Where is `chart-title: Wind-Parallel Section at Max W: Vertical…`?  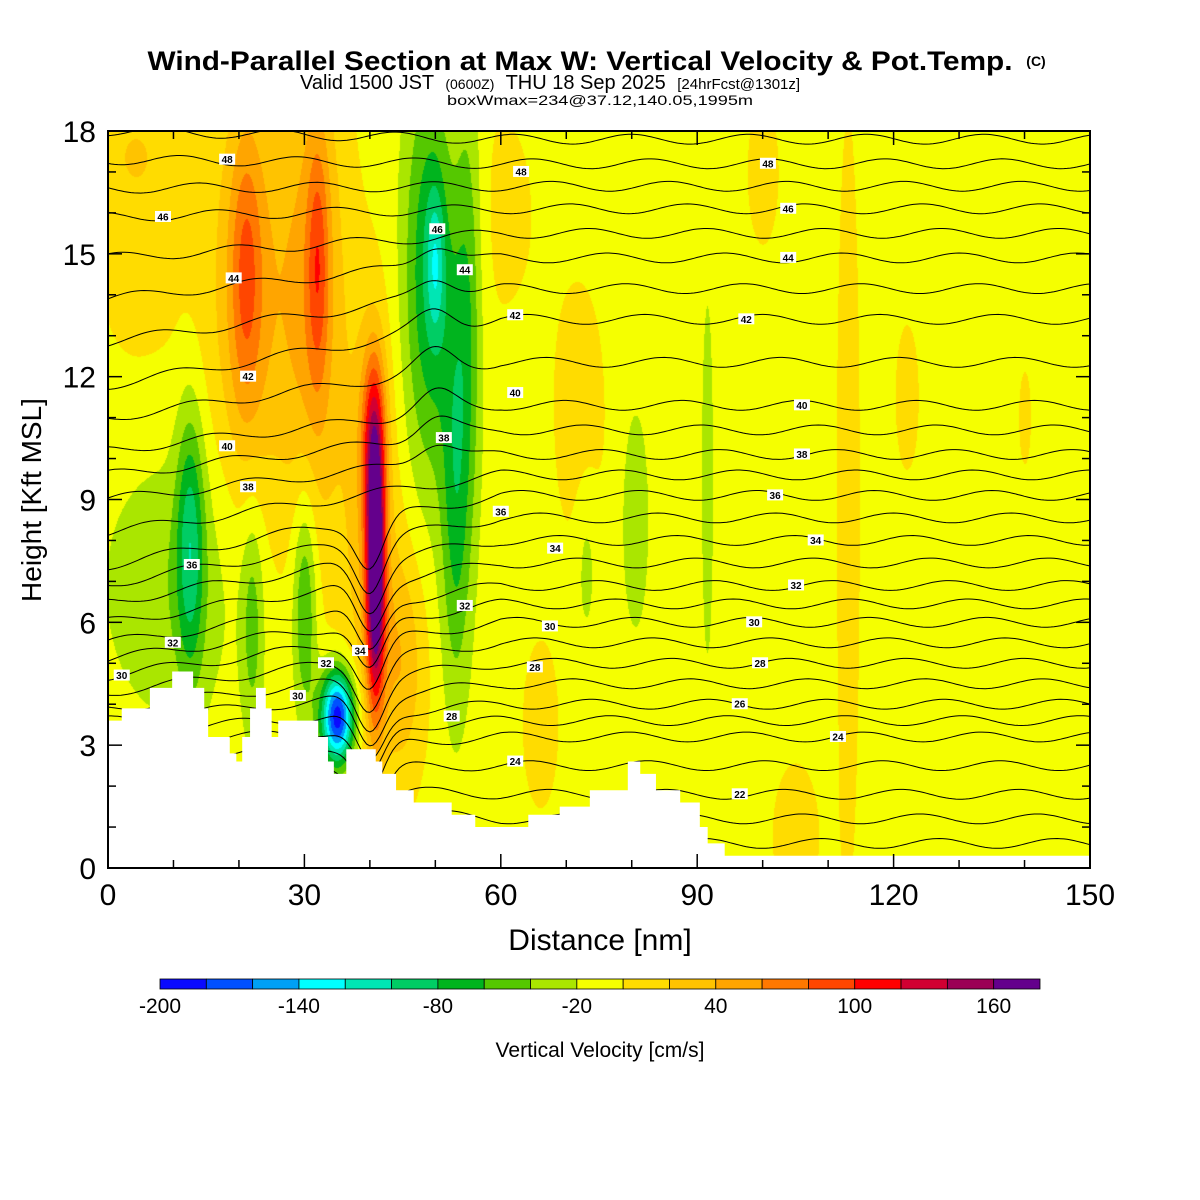 chart-title: Wind-Parallel Section at Max W: Vertical… is located at coordinates (580, 61).